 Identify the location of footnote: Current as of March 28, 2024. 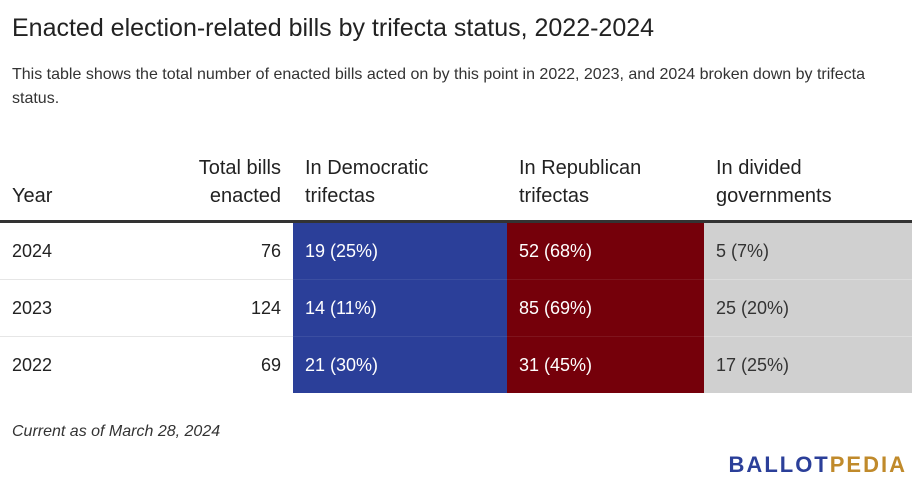
(116, 431).